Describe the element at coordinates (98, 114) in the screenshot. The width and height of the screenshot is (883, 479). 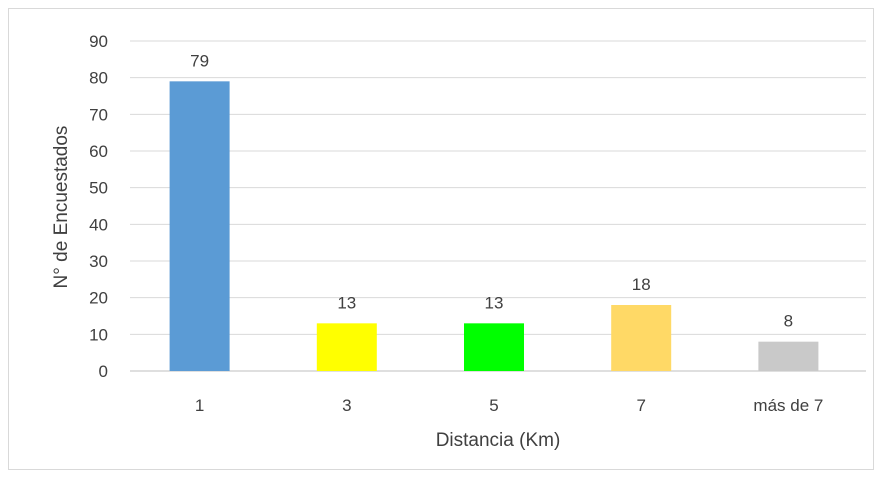
I see `y-tick-label: 70` at that location.